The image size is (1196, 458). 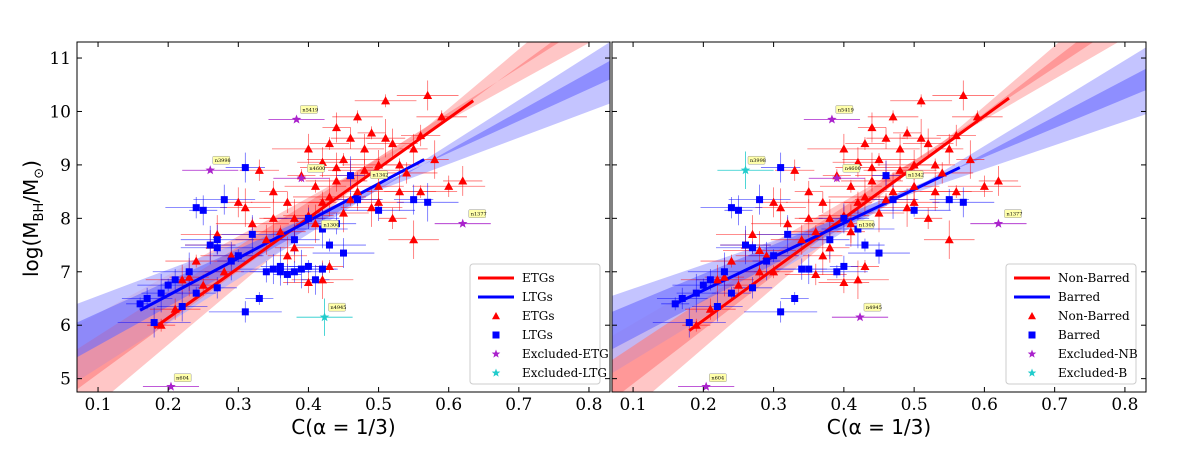 I want to click on legend-label: Non-Barred, so click(x=1094, y=278).